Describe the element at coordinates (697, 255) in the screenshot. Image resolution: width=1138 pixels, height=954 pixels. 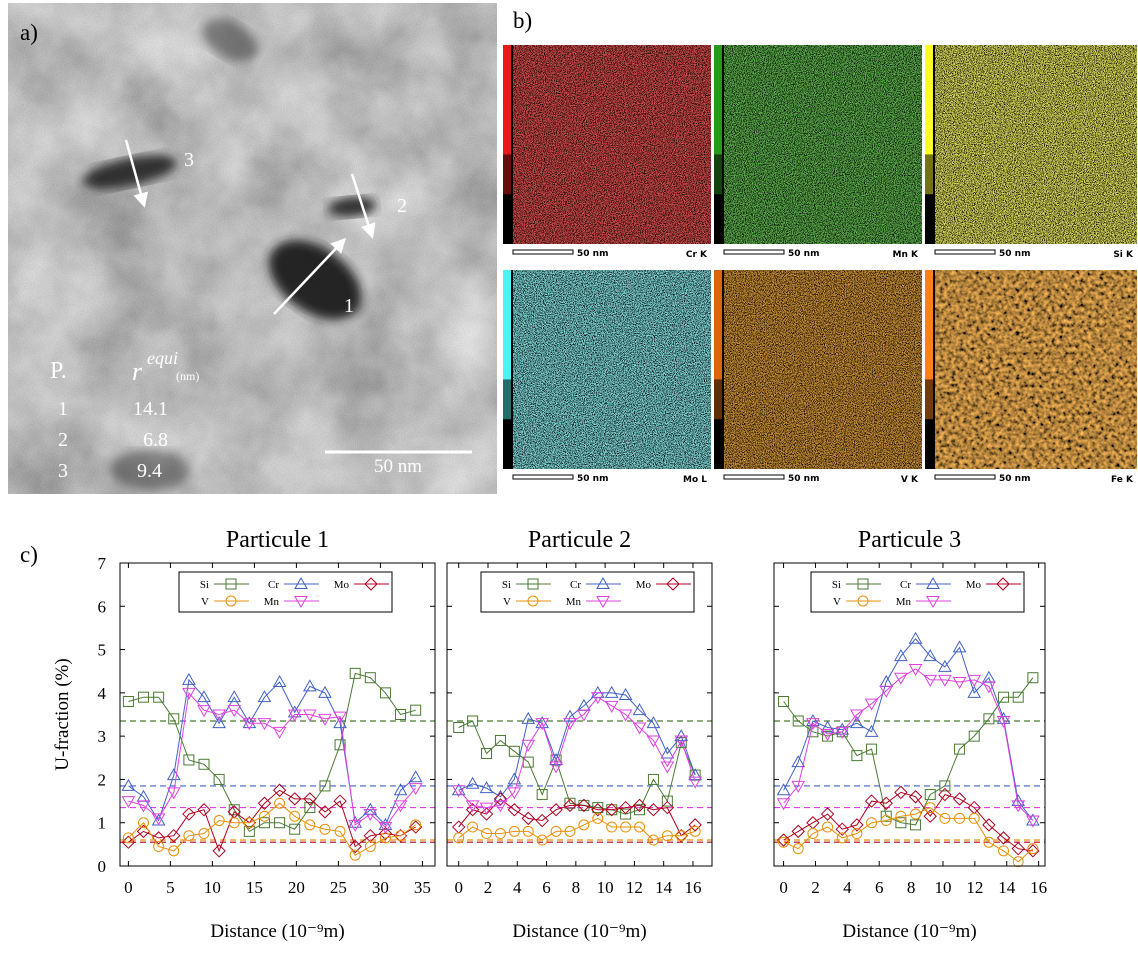
I see `map-label: Cr K` at that location.